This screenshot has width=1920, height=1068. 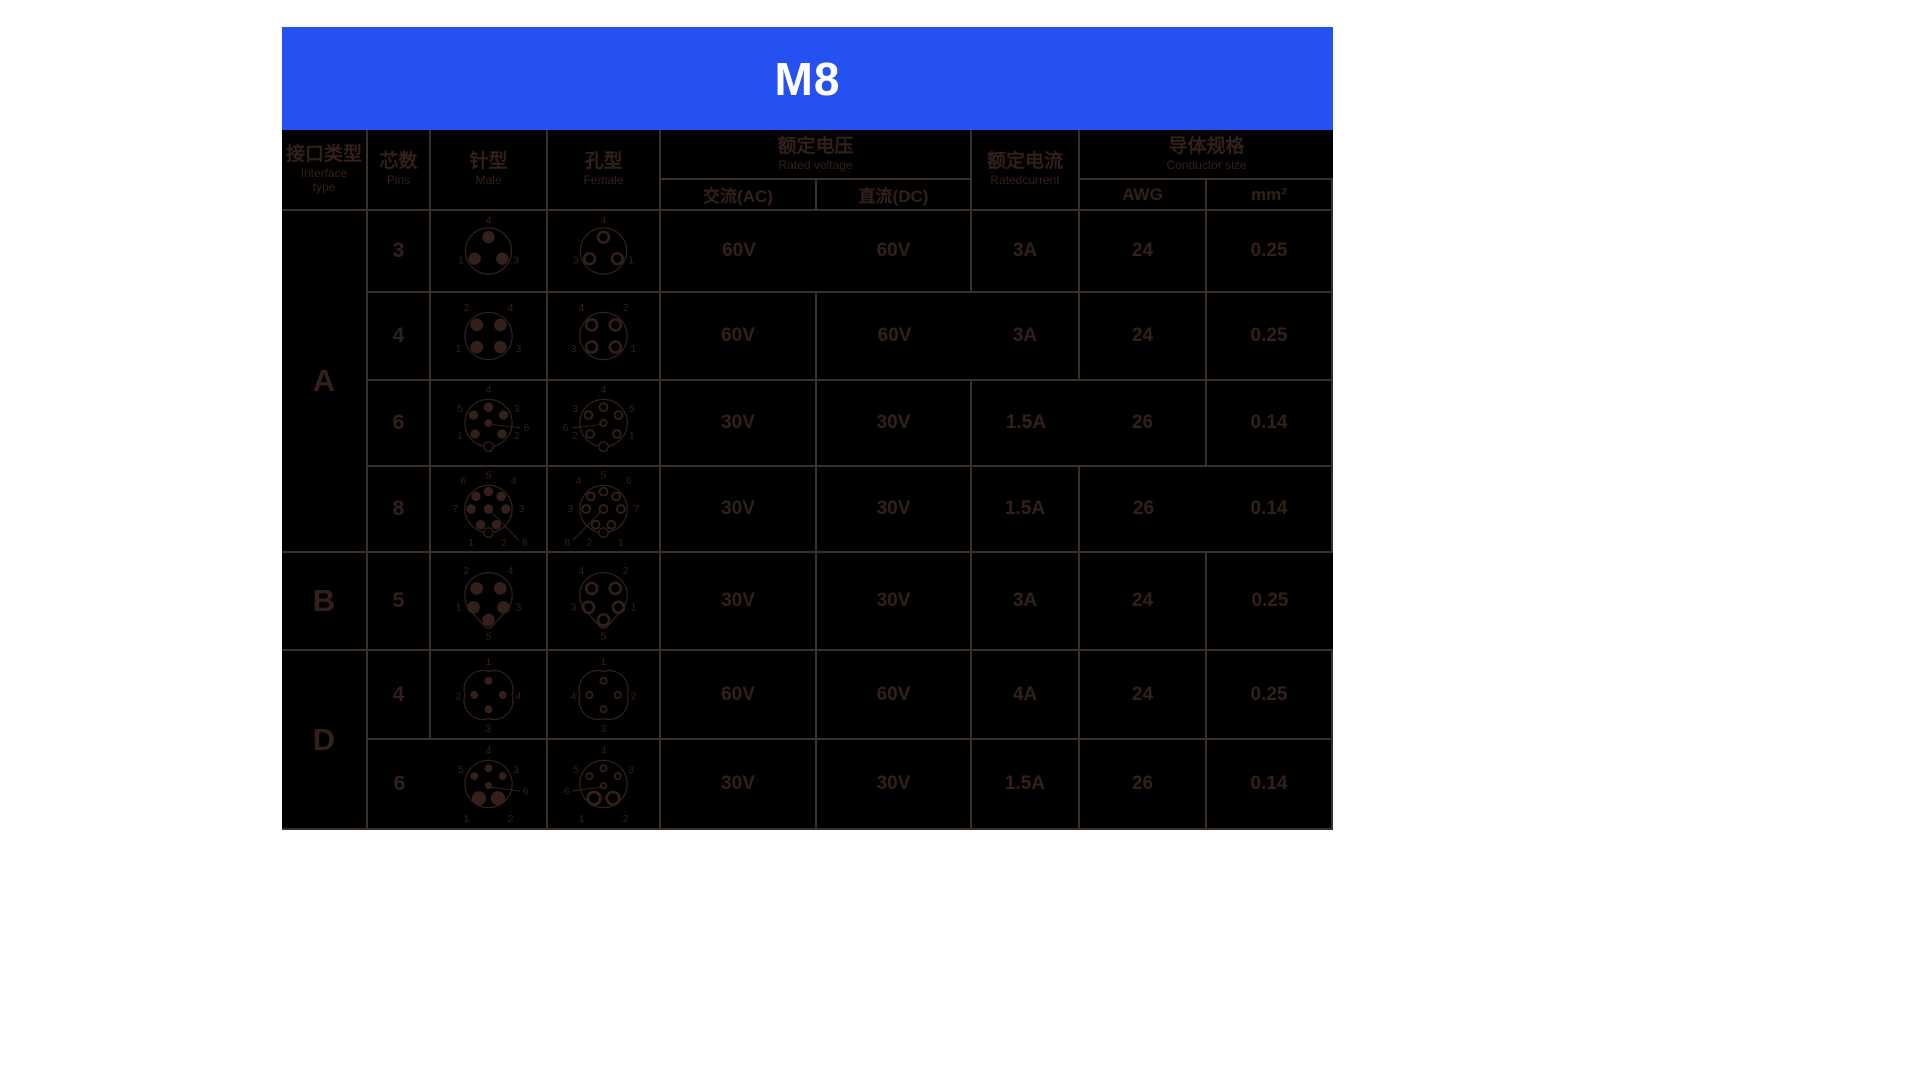 What do you see at coordinates (489, 695) in the screenshot?
I see `male-pin-diagram: 1 2 4 3` at bounding box center [489, 695].